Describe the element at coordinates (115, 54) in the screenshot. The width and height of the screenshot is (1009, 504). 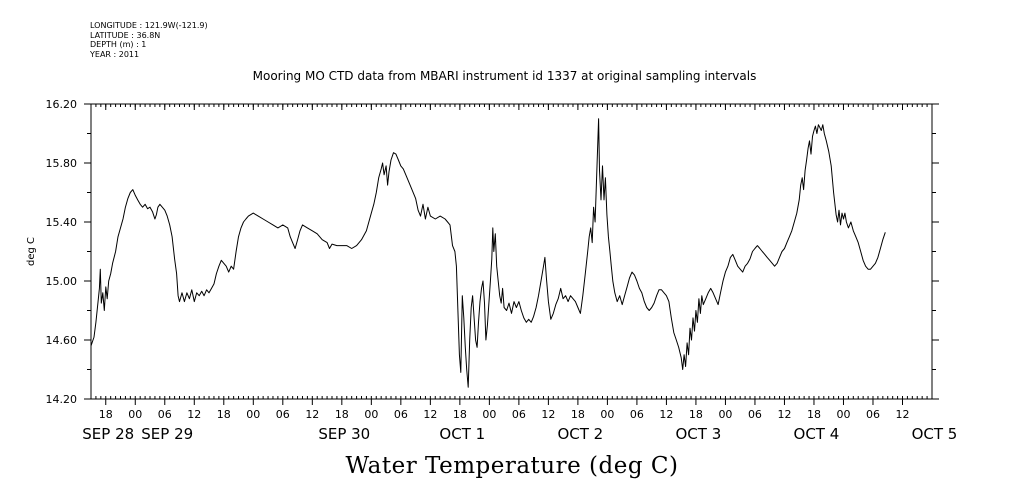
I see `year-label: YEAR : 2011` at that location.